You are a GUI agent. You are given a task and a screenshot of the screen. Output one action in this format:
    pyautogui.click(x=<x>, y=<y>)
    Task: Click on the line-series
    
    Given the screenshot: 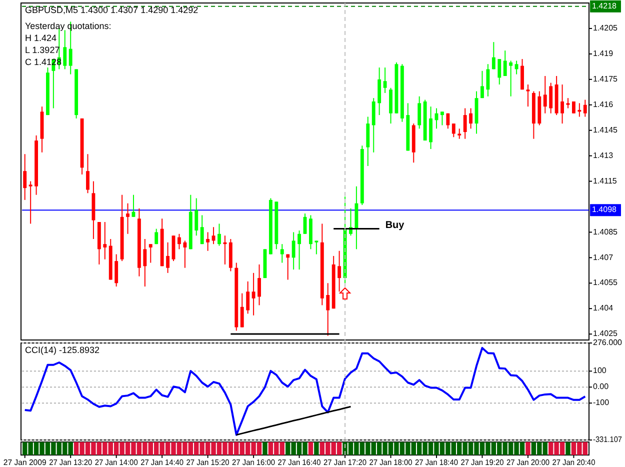 What is the action you would take?
    pyautogui.click(x=294, y=421)
    